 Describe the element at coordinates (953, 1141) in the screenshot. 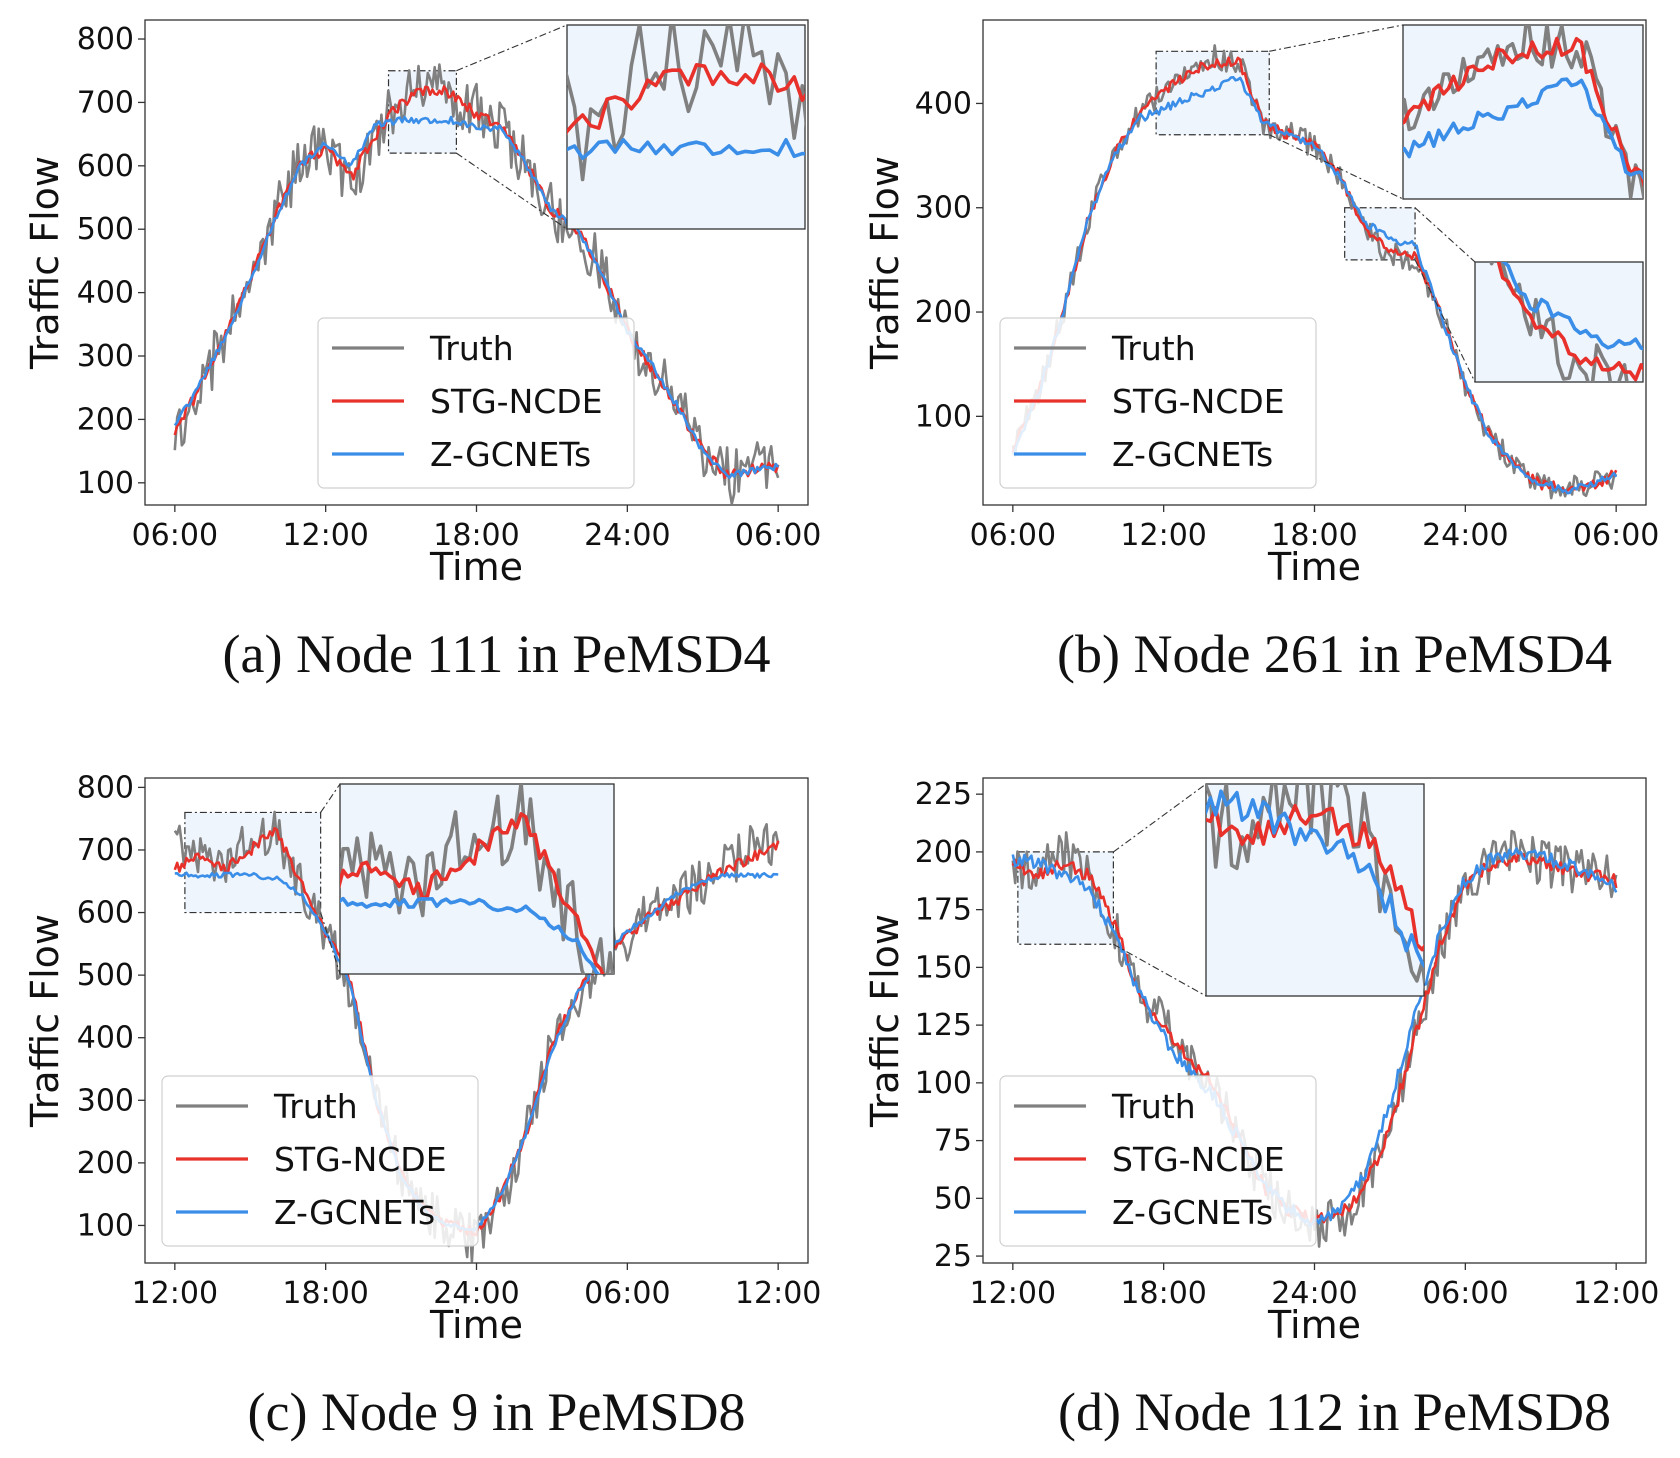

I see `y-tick-label: 75` at that location.